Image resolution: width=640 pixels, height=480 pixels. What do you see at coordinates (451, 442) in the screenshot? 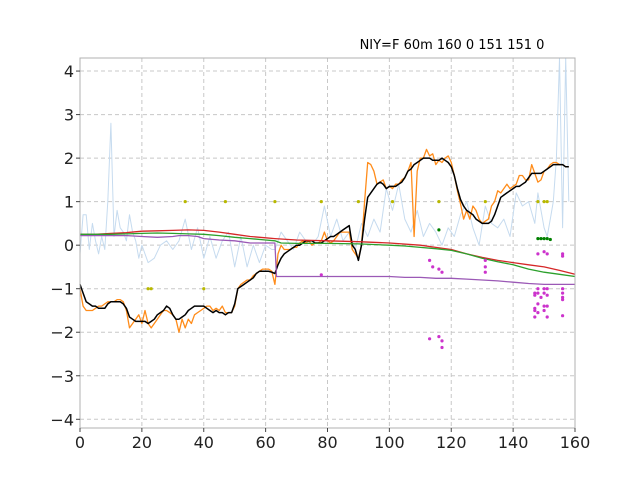
I see `x-tick-label: 120` at bounding box center [451, 442].